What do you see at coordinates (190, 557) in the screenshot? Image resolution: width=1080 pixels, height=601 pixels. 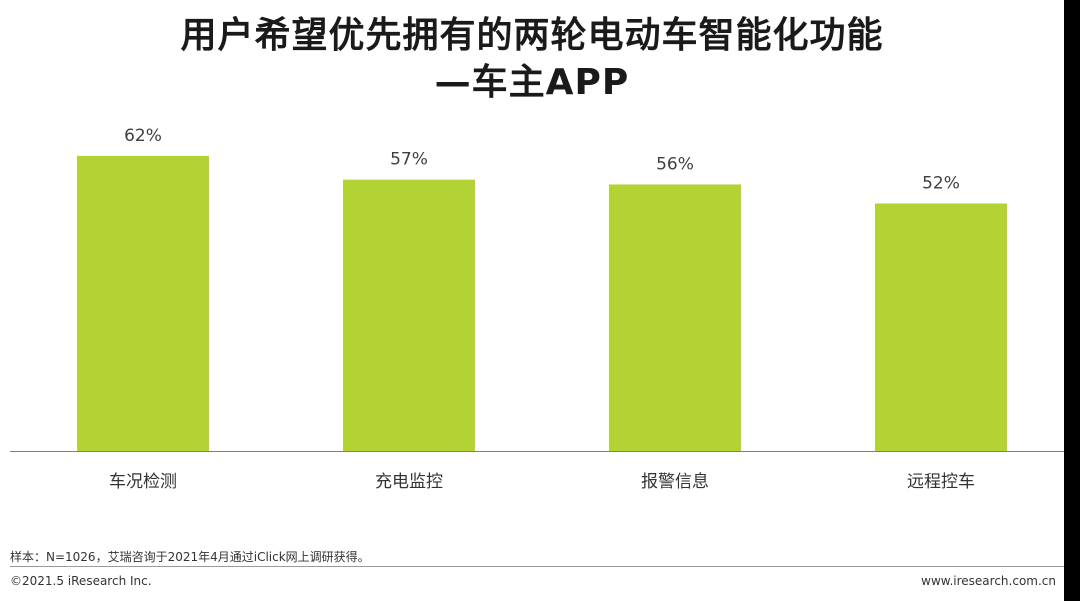 I see `sample-note: 样本：N=1026，艾瑞咨询于2021年4月通过iClick网上调研获得。` at bounding box center [190, 557].